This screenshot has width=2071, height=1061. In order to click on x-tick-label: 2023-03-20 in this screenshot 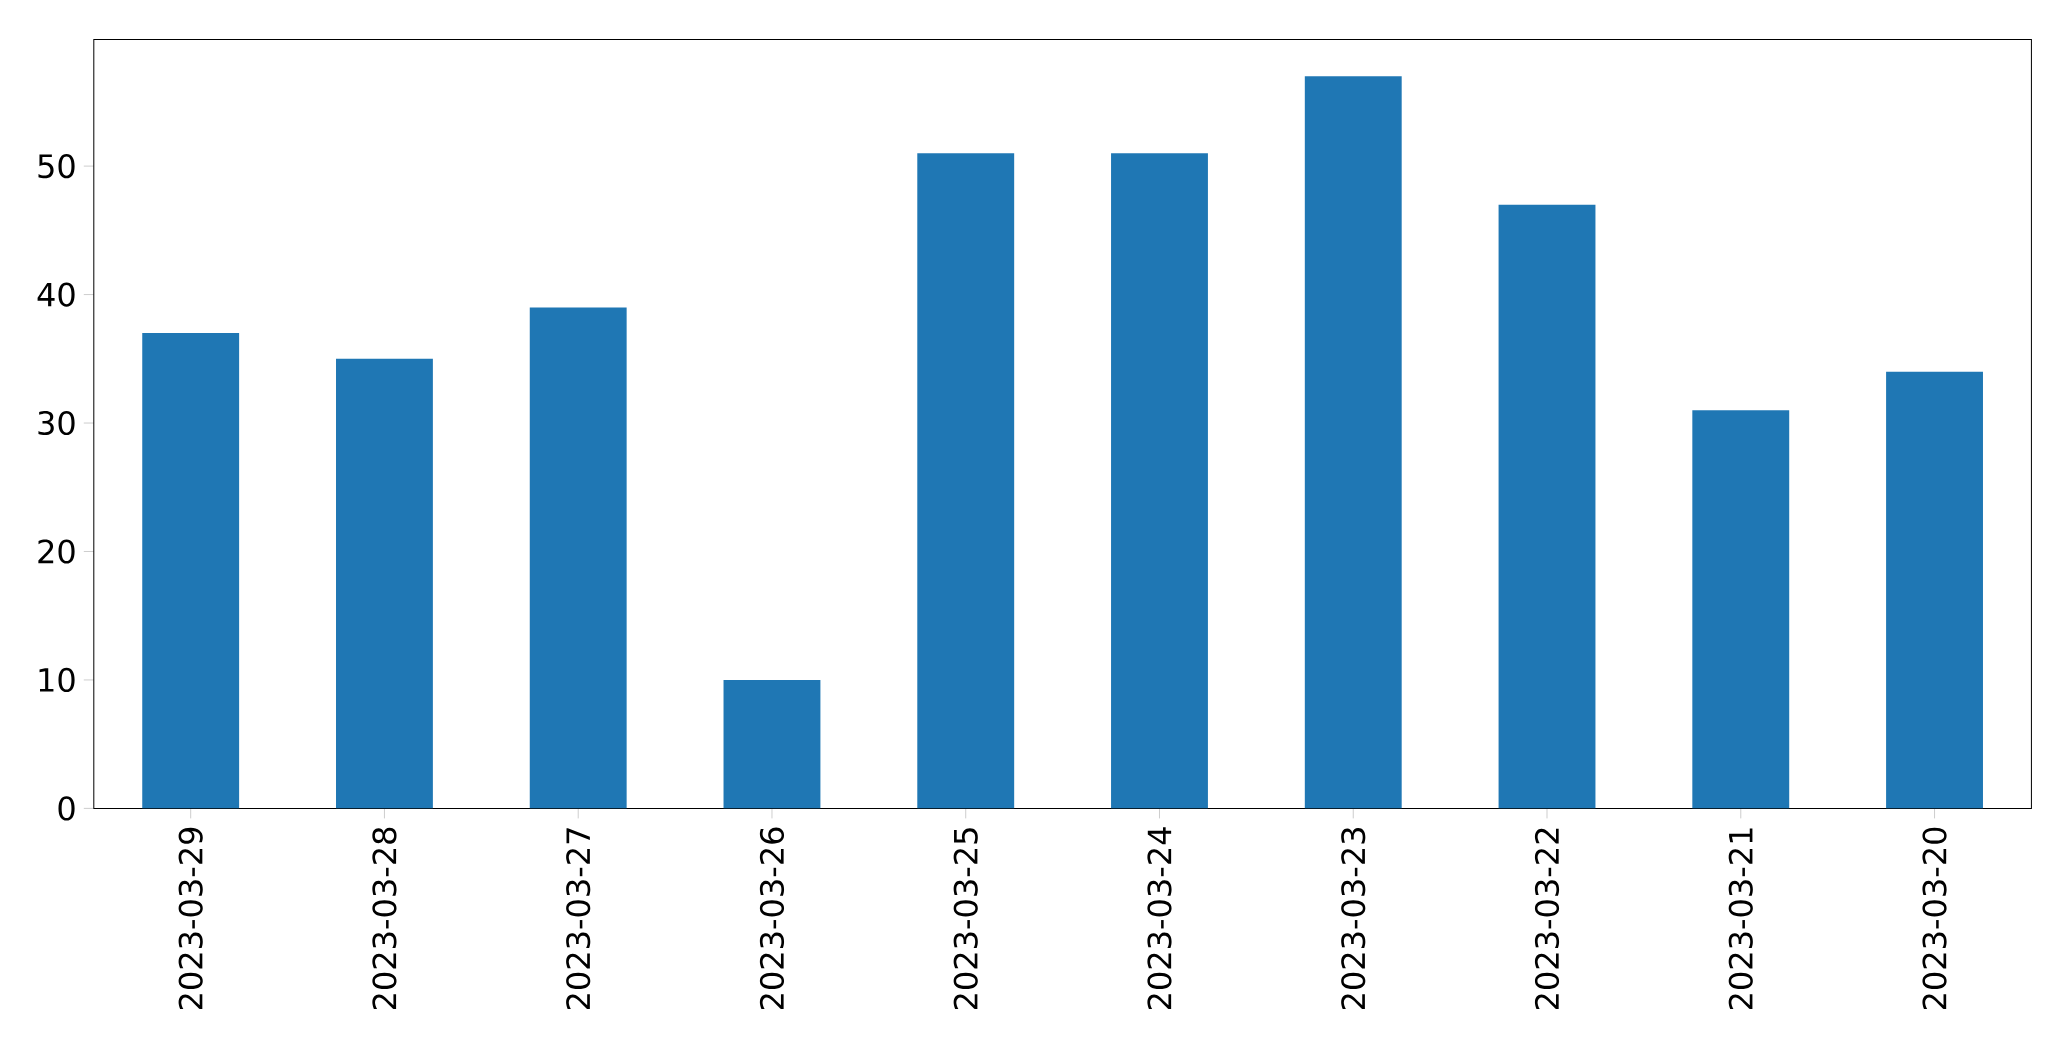, I will do `click(1934, 918)`.